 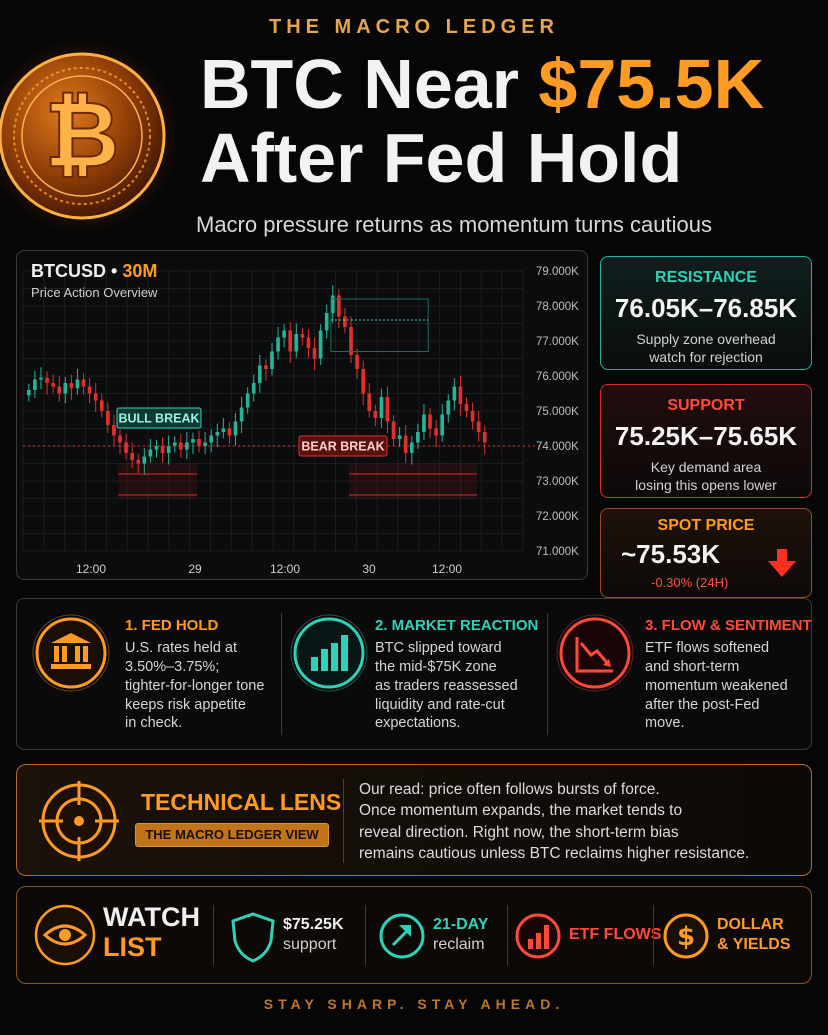 What do you see at coordinates (172, 625) in the screenshot?
I see `pillar-title: 1. FED HOLD` at bounding box center [172, 625].